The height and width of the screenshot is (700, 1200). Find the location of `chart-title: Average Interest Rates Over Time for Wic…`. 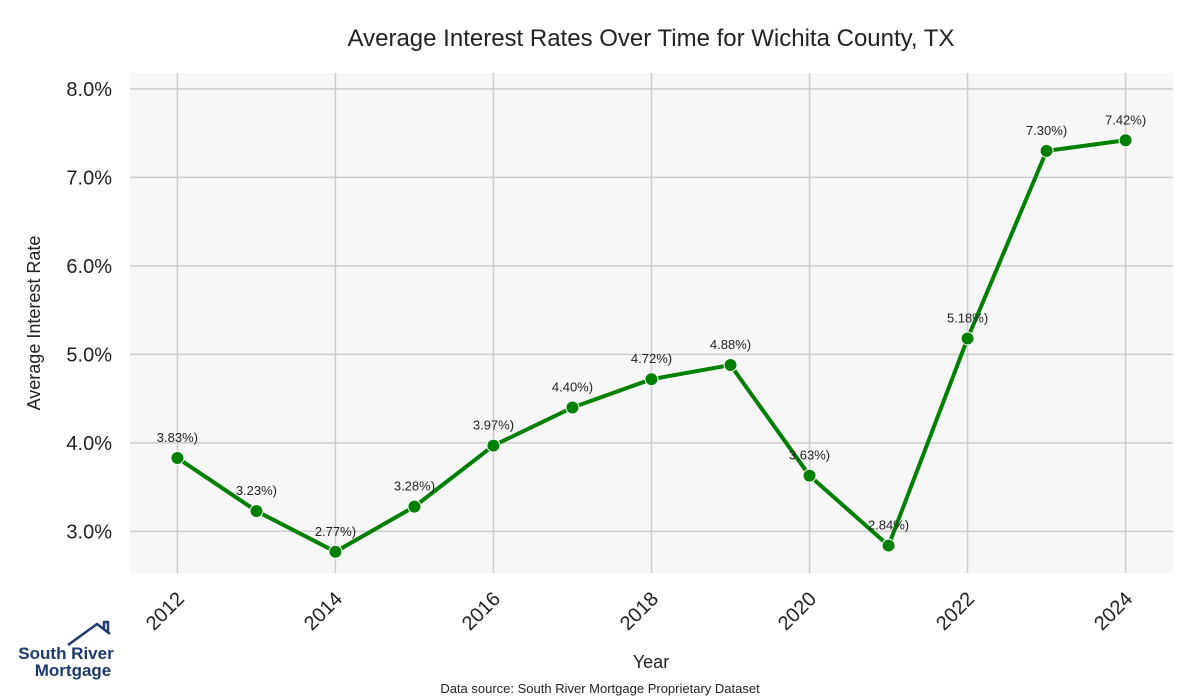

chart-title: Average Interest Rates Over Time for Wic… is located at coordinates (651, 38).